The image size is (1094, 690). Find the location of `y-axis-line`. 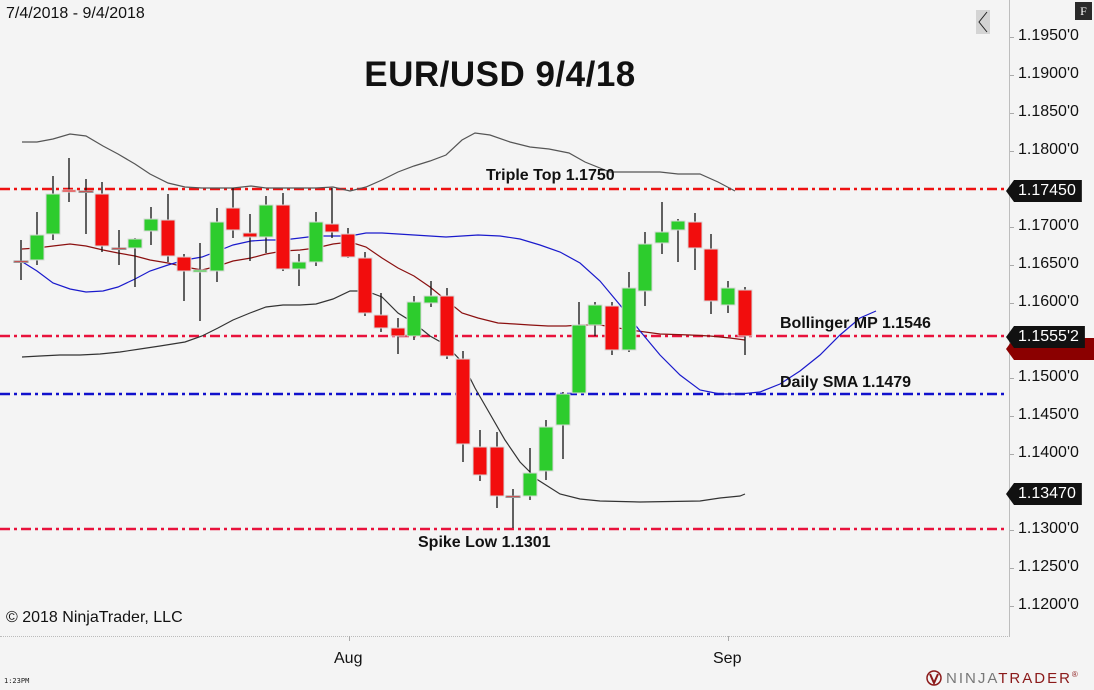

y-axis-line is located at coordinates (1009, 318).